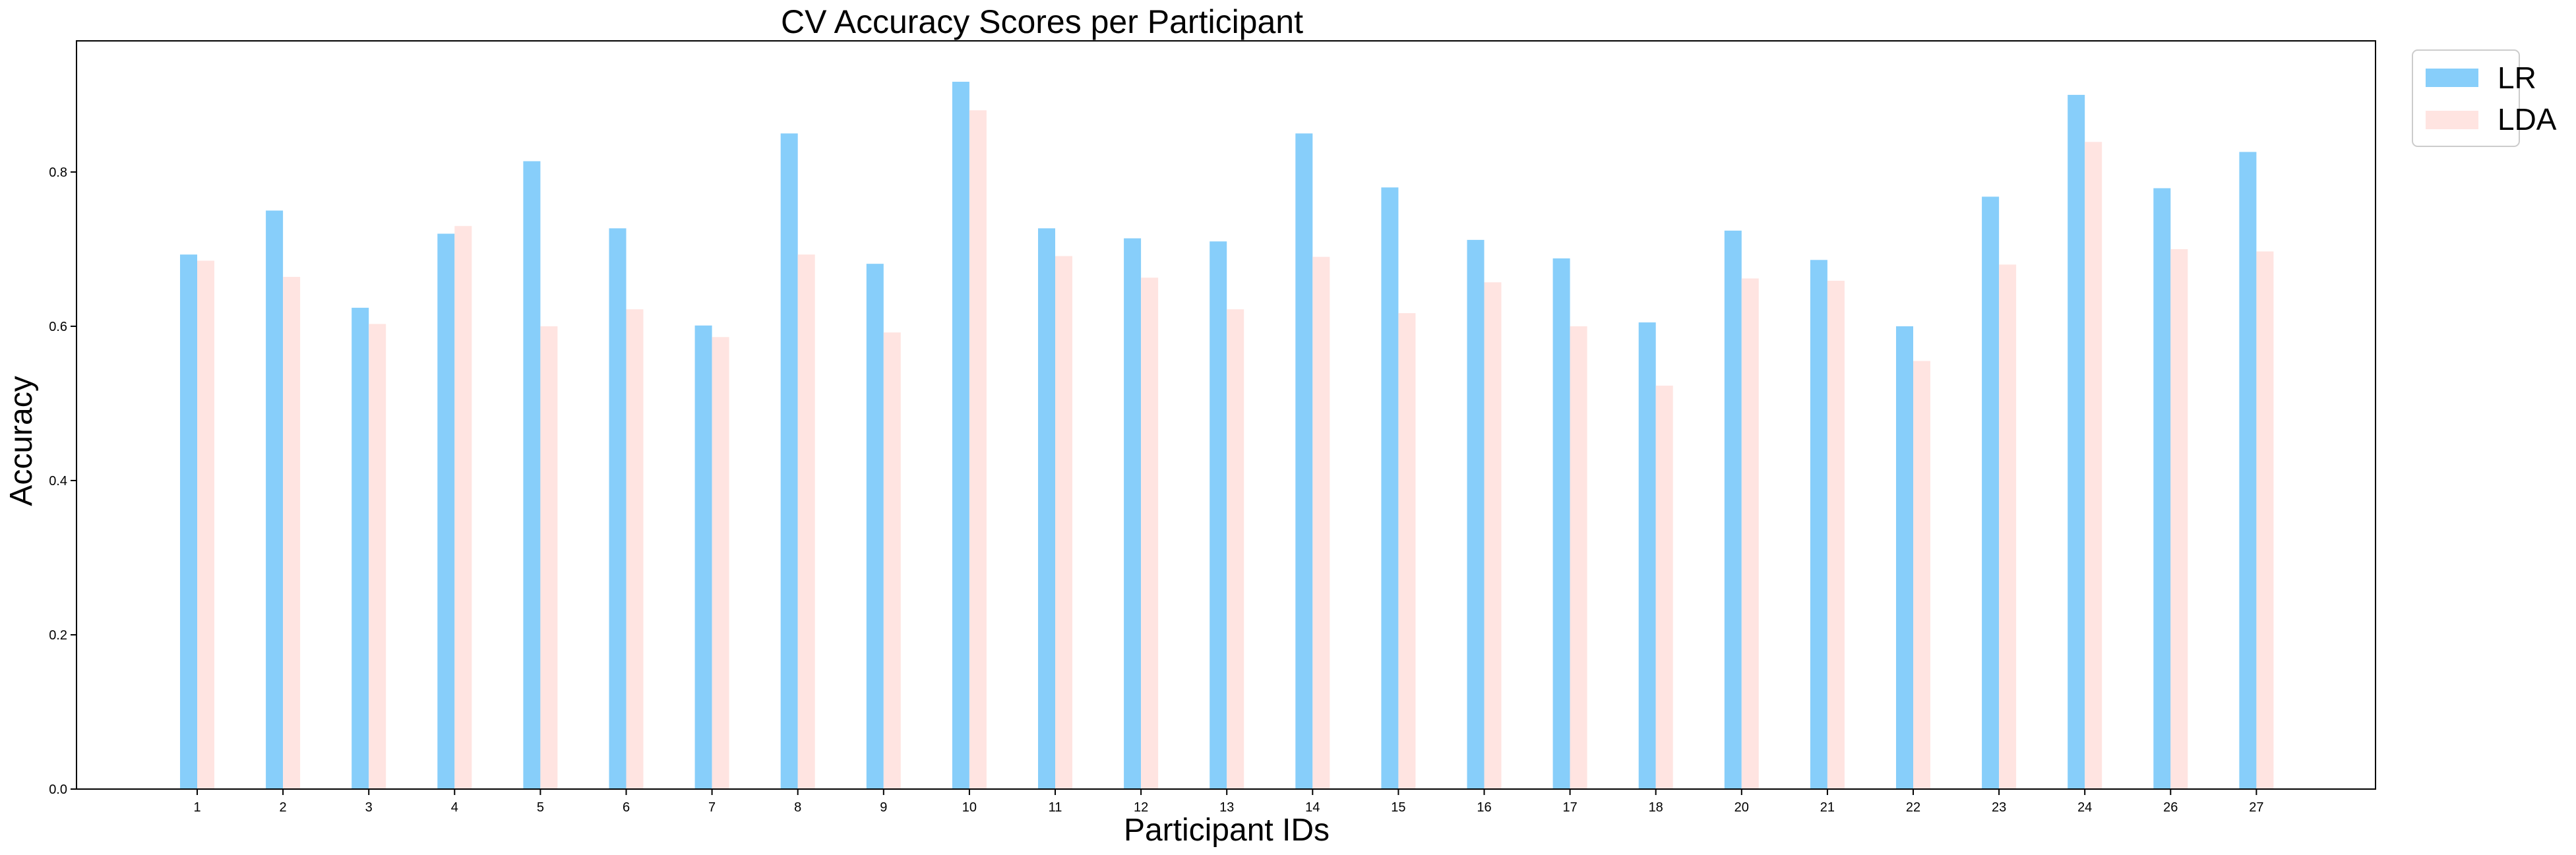 The height and width of the screenshot is (855, 2576). What do you see at coordinates (1656, 807) in the screenshot?
I see `x-tick-label: 18` at bounding box center [1656, 807].